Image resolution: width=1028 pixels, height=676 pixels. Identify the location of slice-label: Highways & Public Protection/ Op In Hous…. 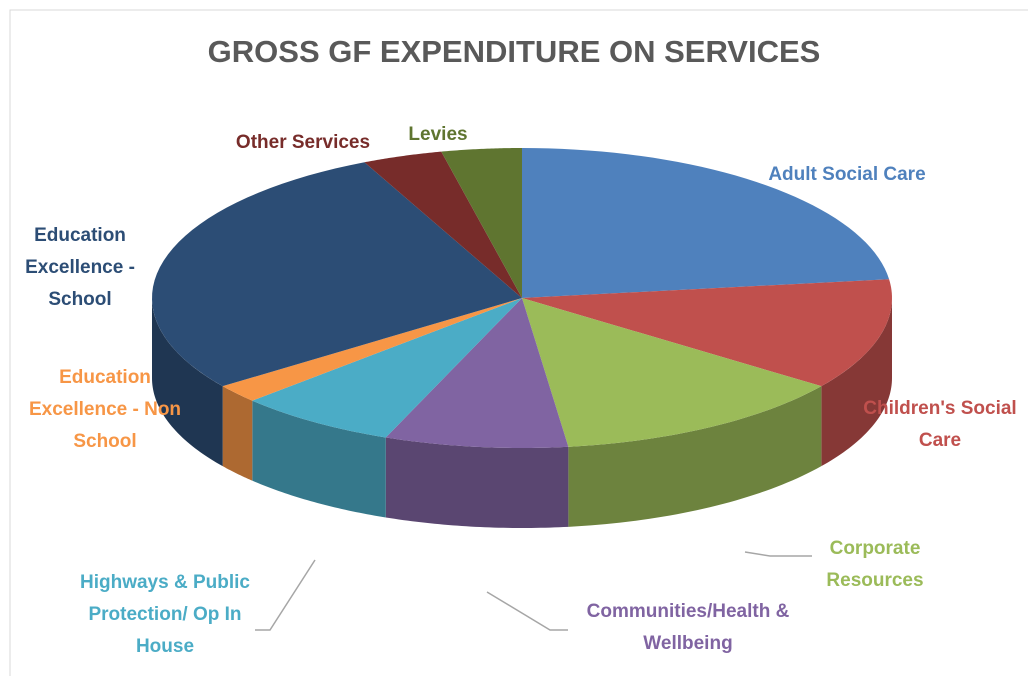
(165, 614).